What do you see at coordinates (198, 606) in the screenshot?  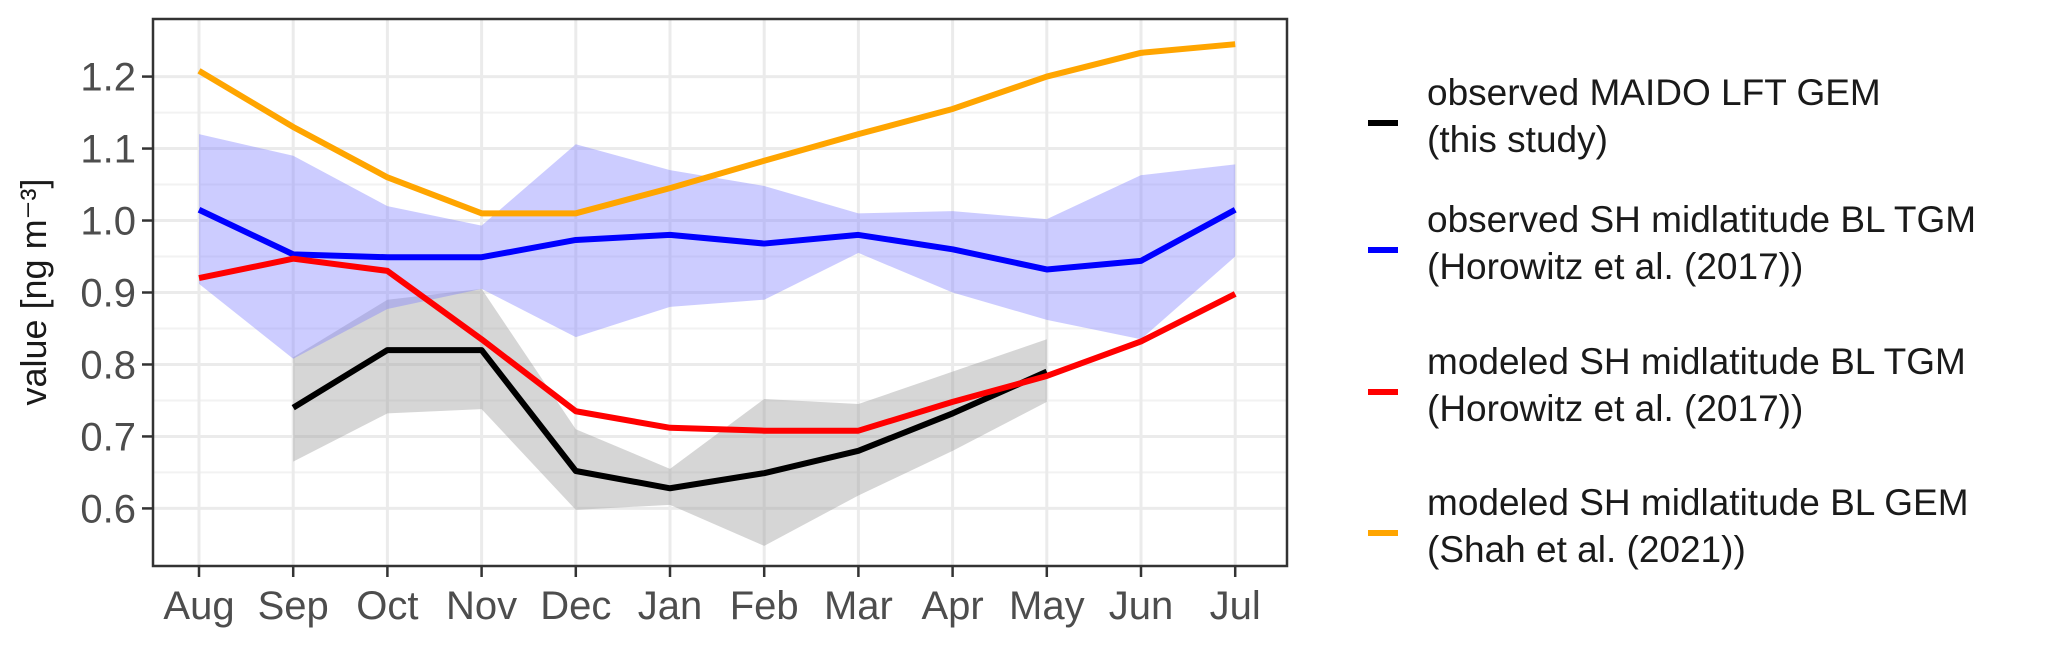 I see `x-tick-label: Aug` at bounding box center [198, 606].